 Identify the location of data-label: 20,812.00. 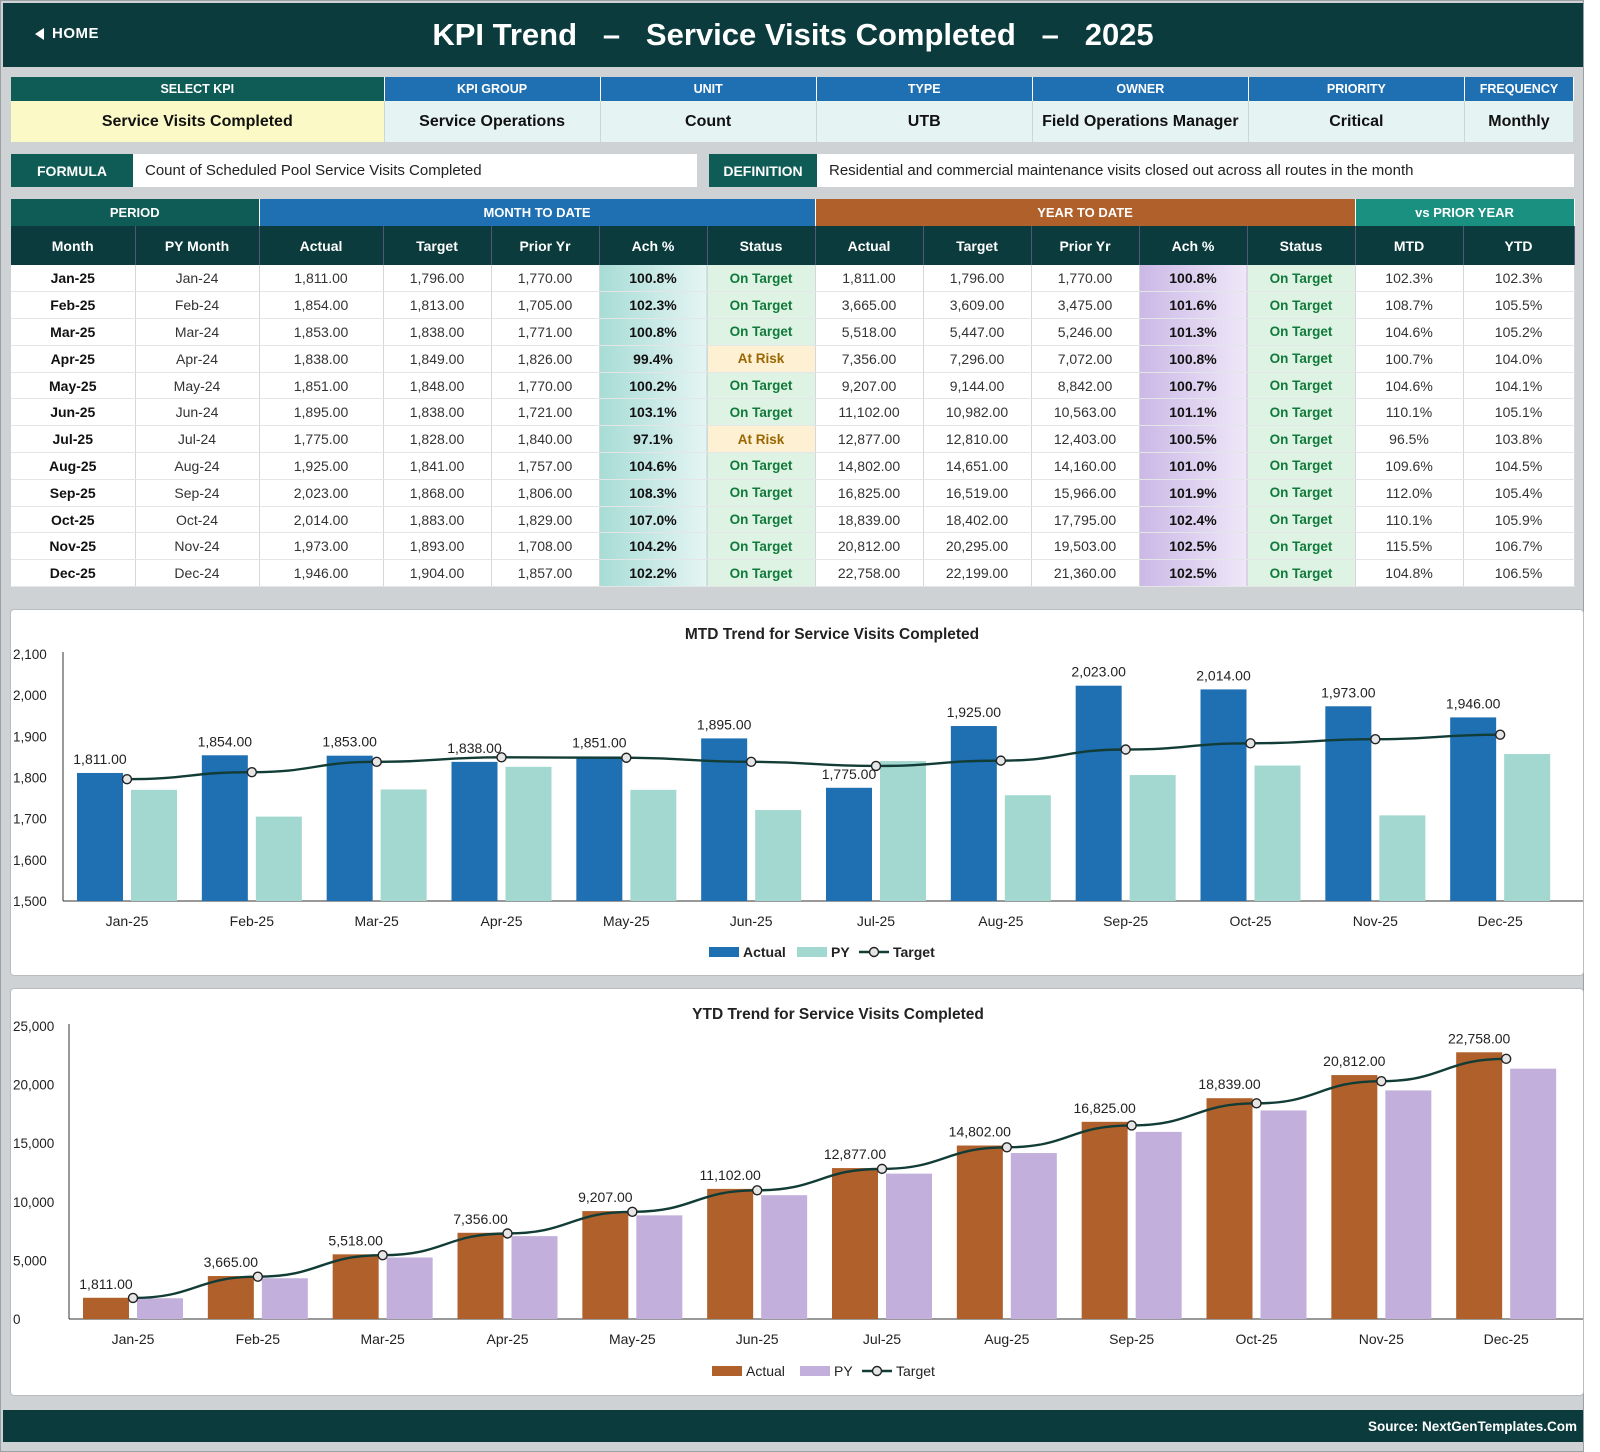
(1354, 1061).